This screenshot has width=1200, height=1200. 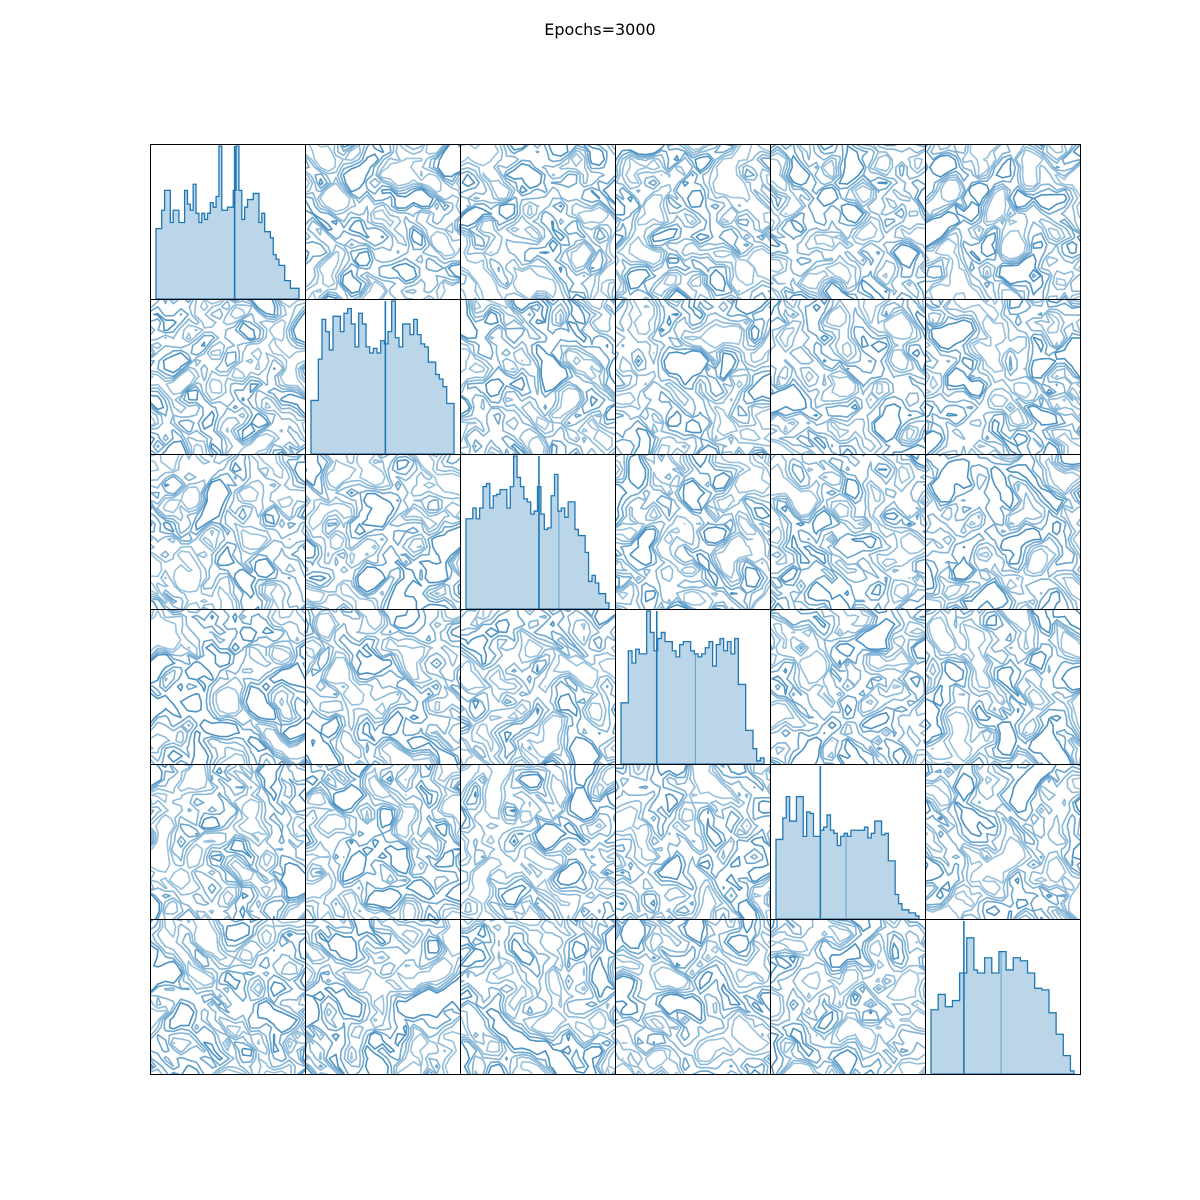 I want to click on panel-frame, so click(x=1003, y=997).